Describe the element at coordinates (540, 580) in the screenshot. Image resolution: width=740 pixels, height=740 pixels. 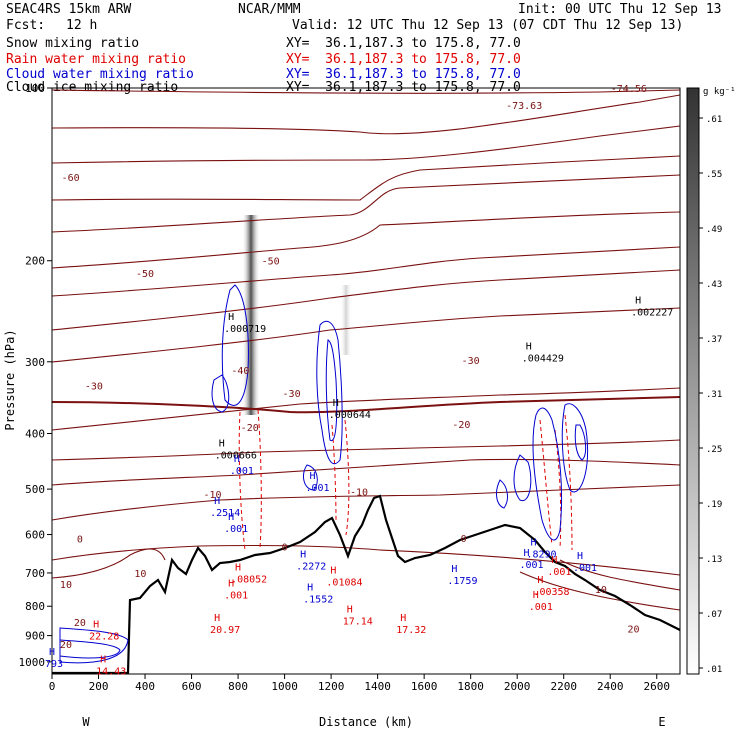
I see `extremum-marker-18: H` at that location.